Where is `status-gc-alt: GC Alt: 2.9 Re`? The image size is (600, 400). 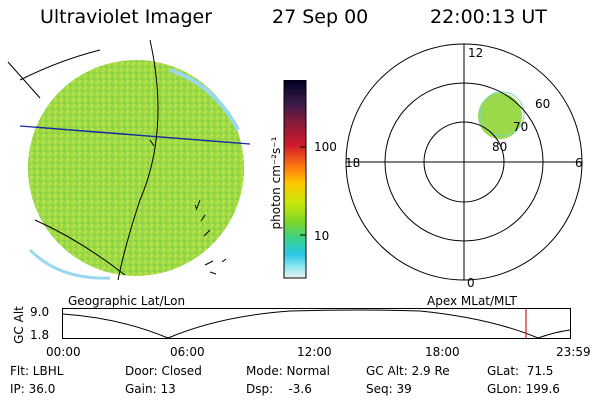
status-gc-alt: GC Alt: 2.9 Re is located at coordinates (408, 371).